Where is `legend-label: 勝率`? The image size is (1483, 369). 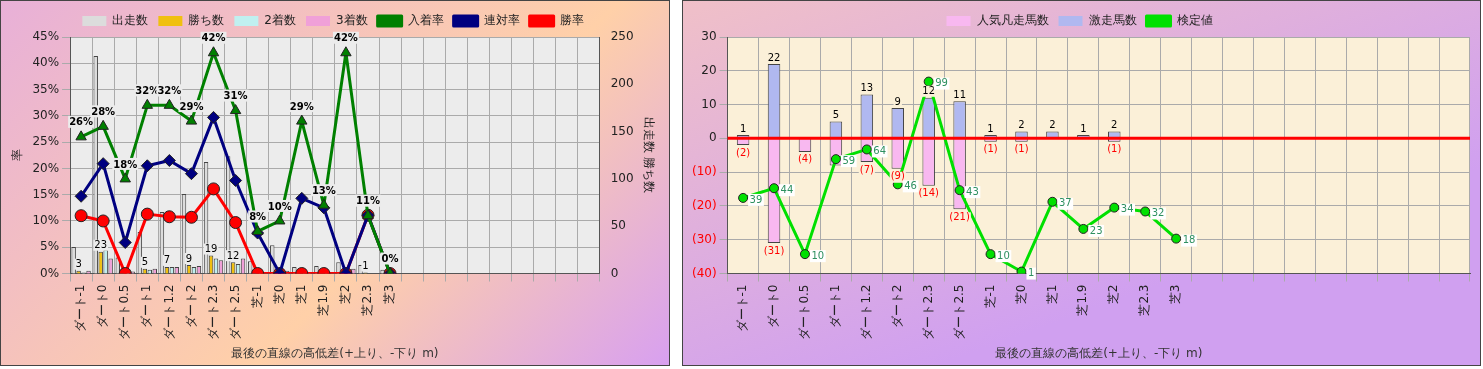 legend-label: 勝率 is located at coordinates (571, 20).